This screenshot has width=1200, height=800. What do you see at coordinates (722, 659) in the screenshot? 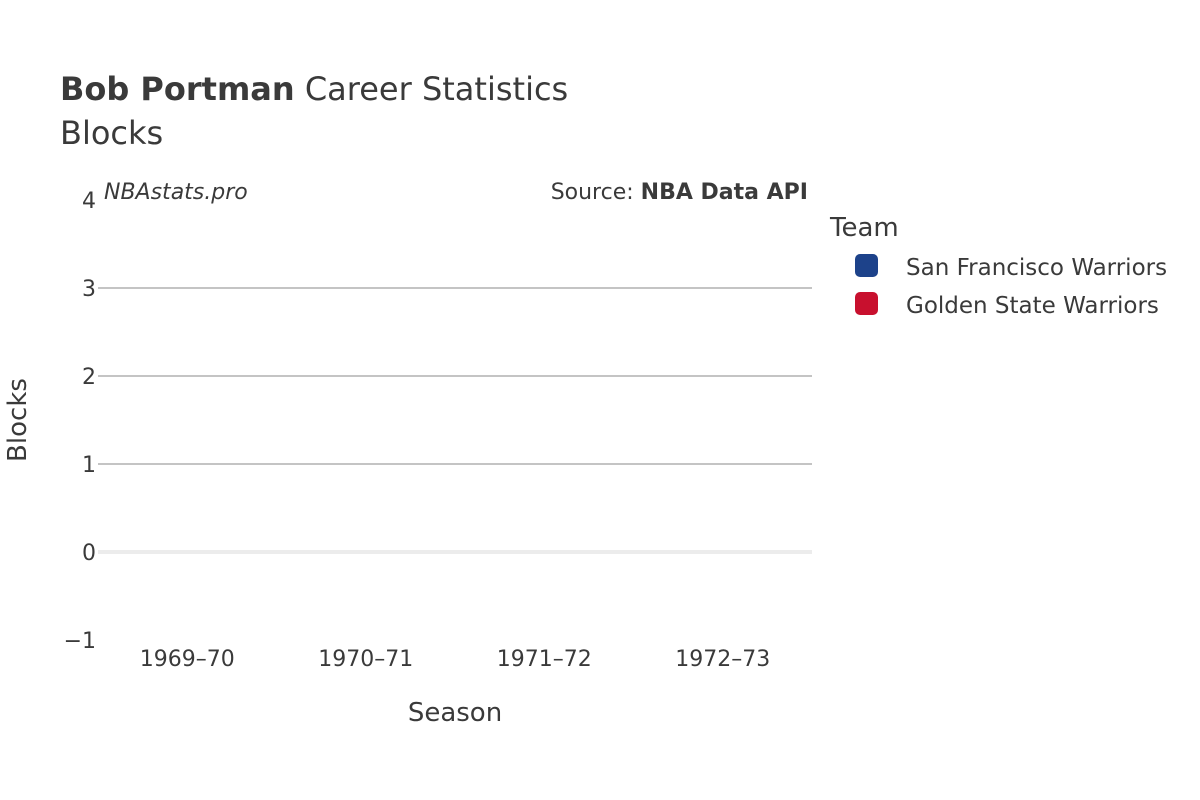
I see `x-tick-label: 1972–73` at bounding box center [722, 659].